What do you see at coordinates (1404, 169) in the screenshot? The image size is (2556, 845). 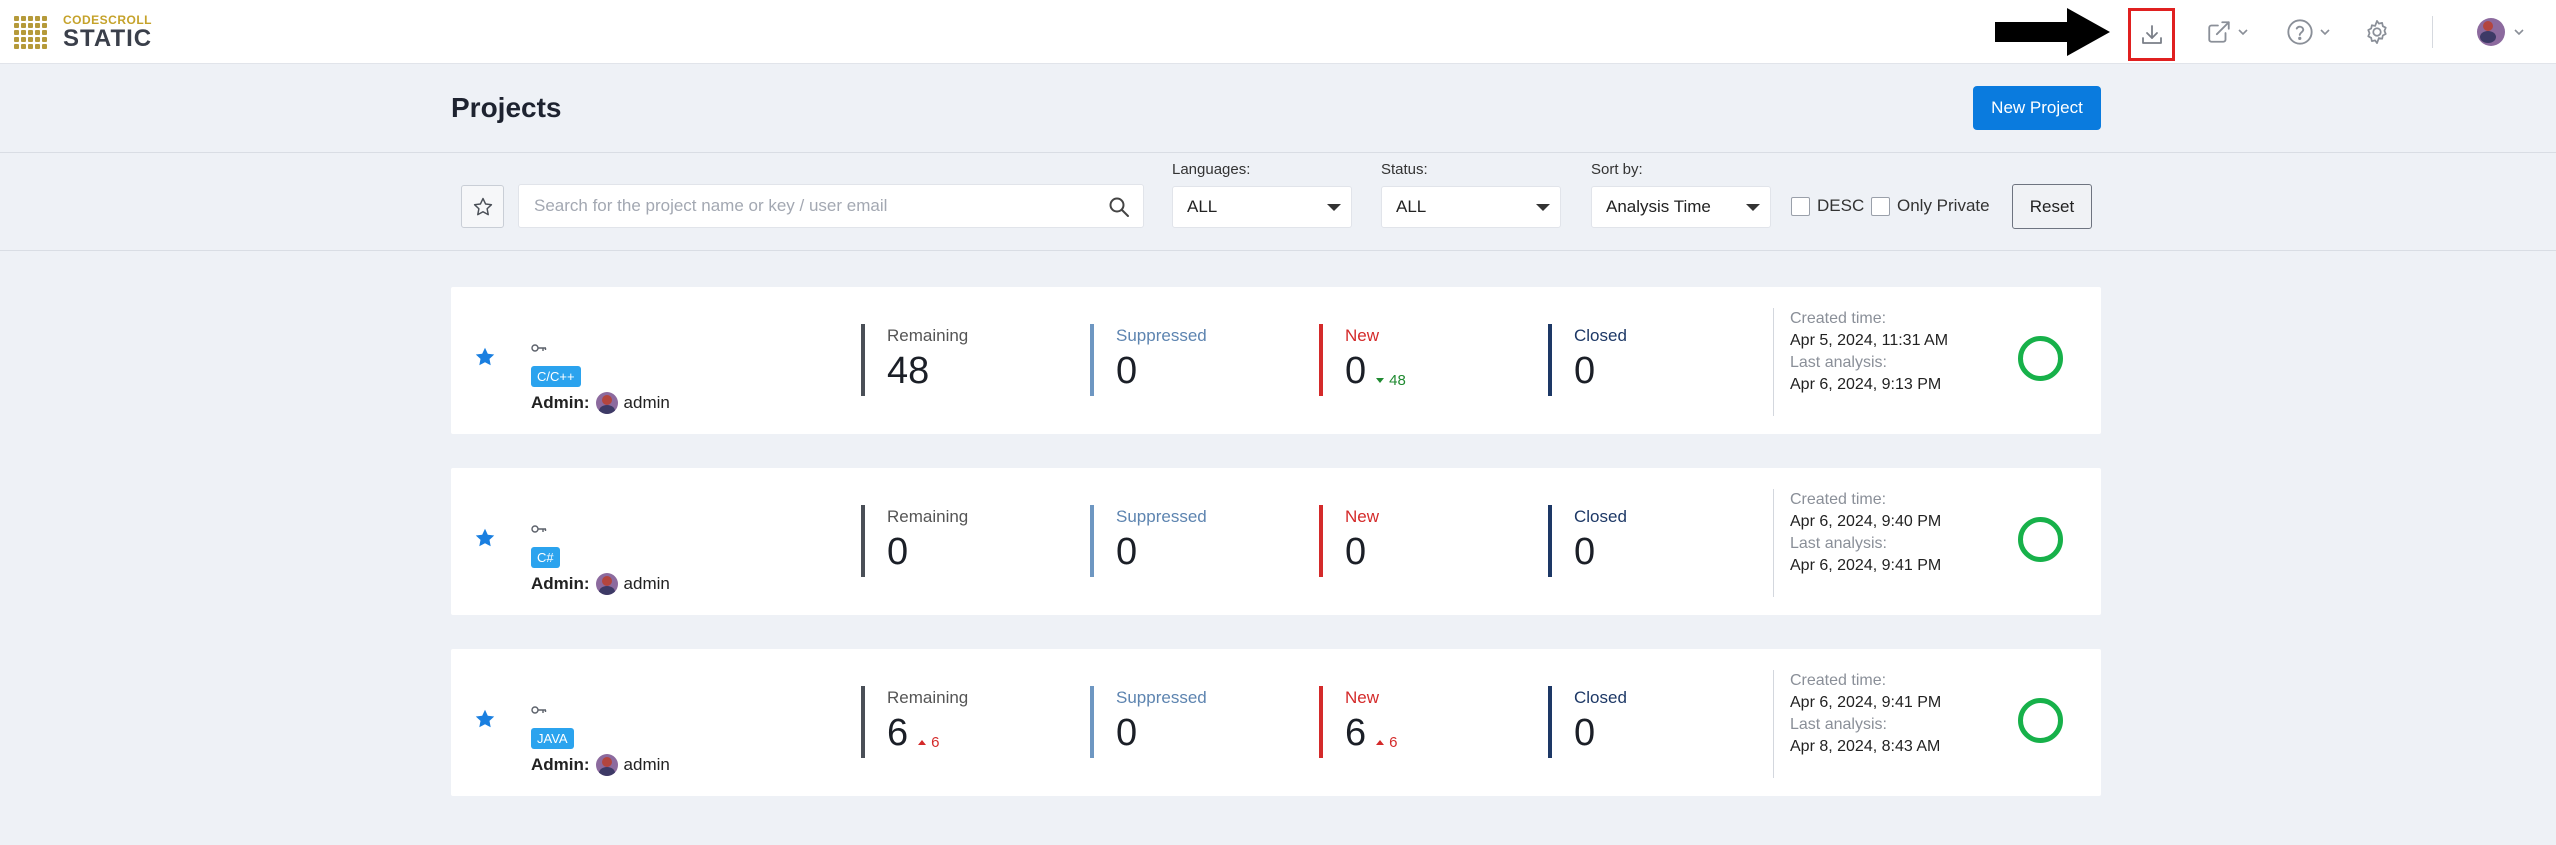 I see `status-label: Status:` at bounding box center [1404, 169].